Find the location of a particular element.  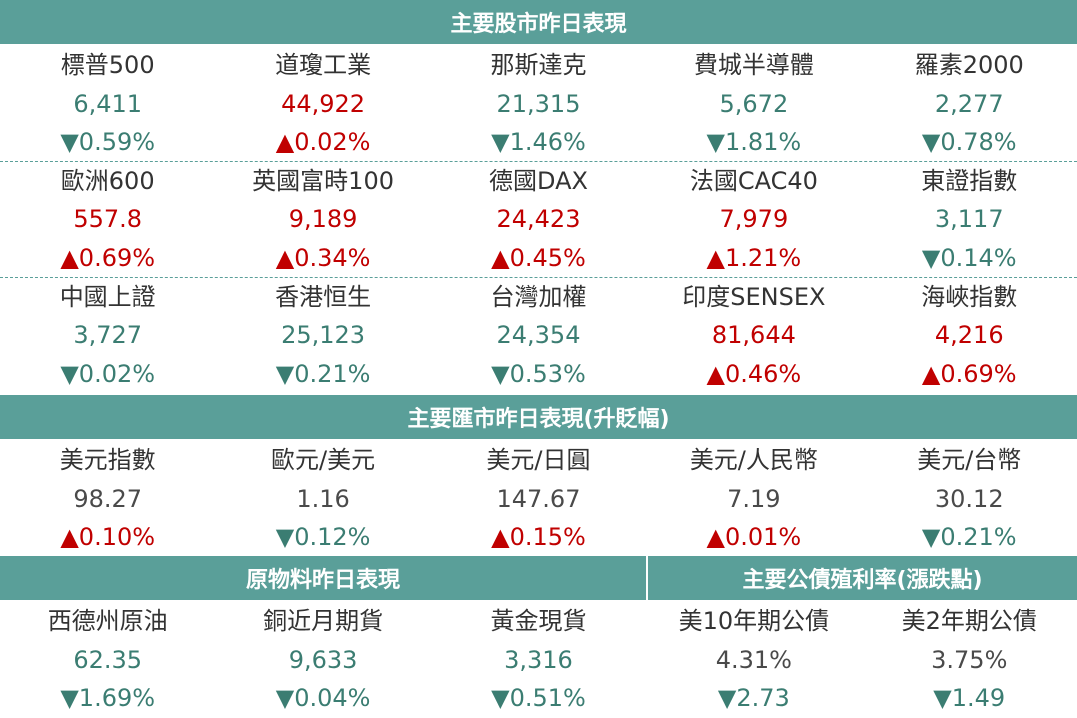

market-value: 9,633 is located at coordinates (323, 659).